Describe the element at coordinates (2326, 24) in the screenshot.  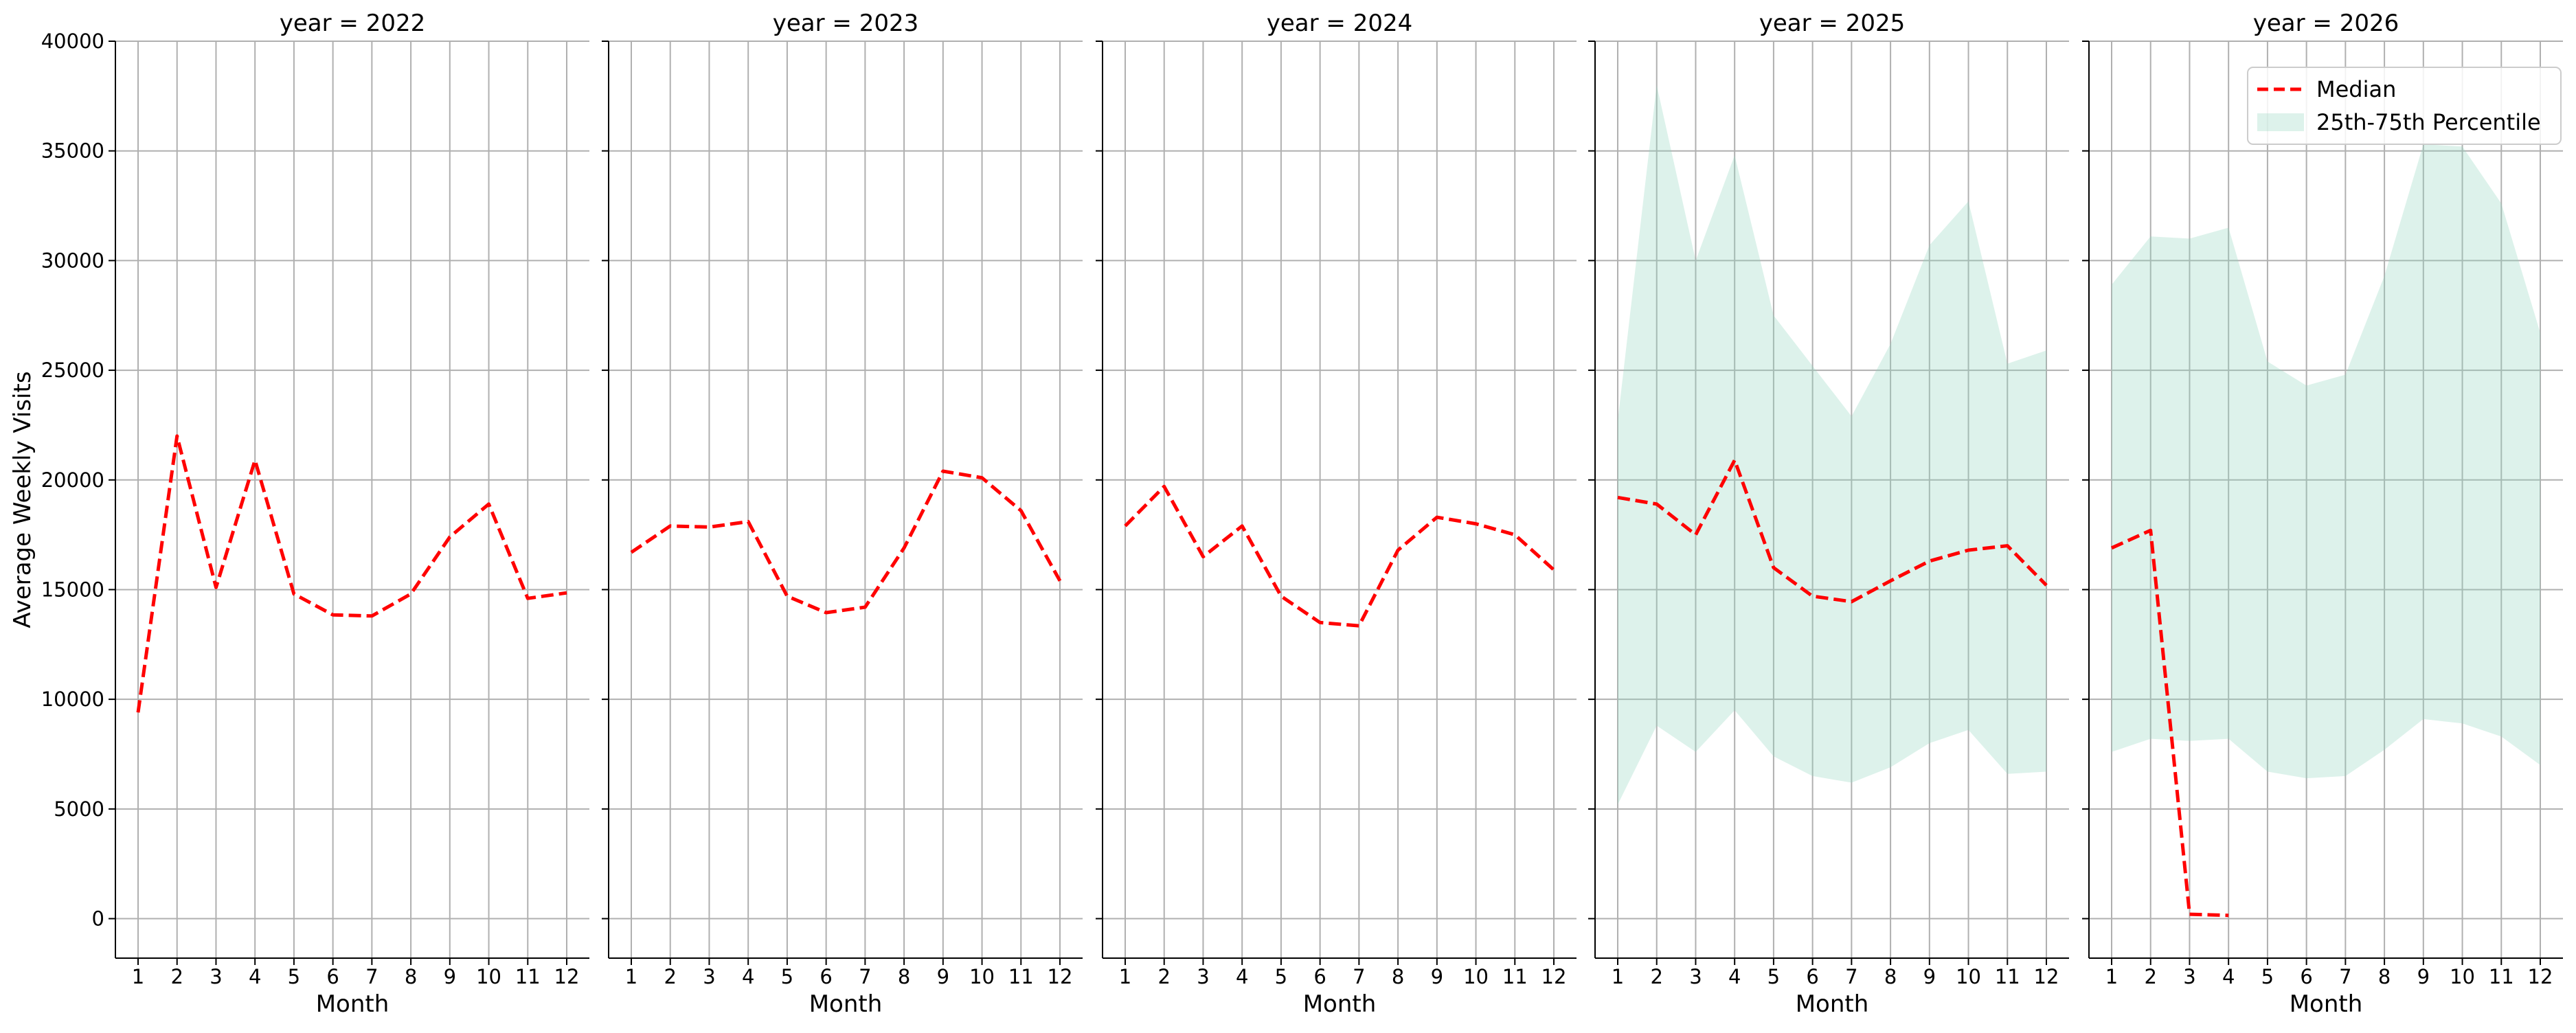
I see `panel-title: year = 2026` at that location.